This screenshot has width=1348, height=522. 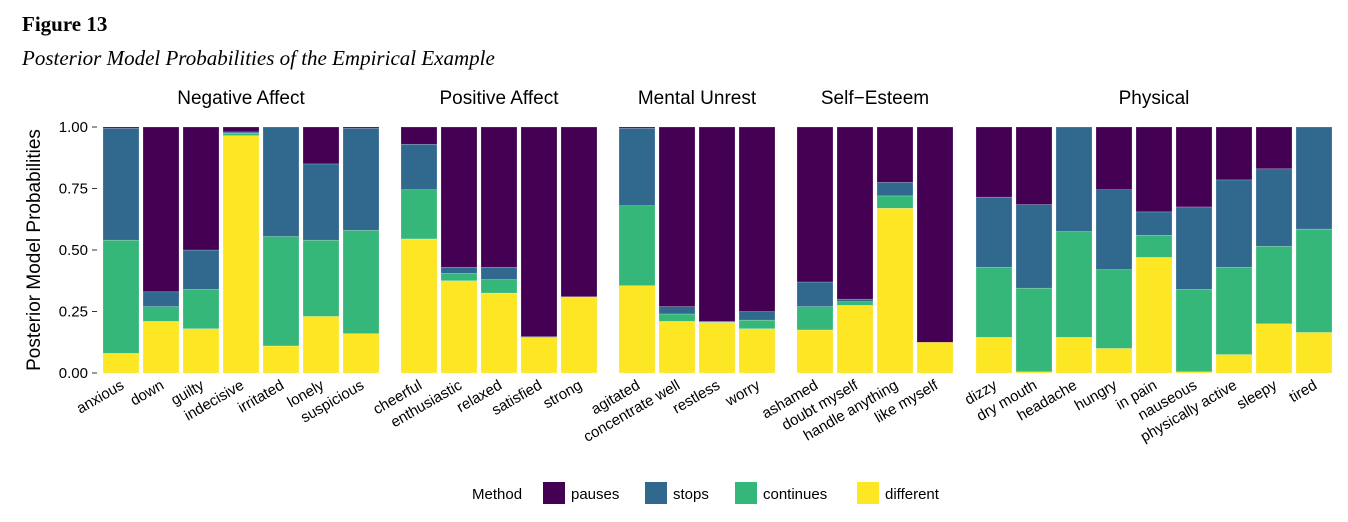 What do you see at coordinates (746, 493) in the screenshot?
I see `legend-swatch-continues` at bounding box center [746, 493].